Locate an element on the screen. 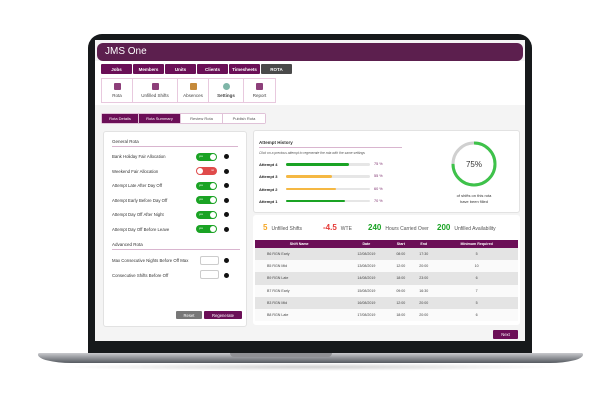 The height and width of the screenshot is (415, 615). table-cell: 14/08/2019 is located at coordinates (366, 278).